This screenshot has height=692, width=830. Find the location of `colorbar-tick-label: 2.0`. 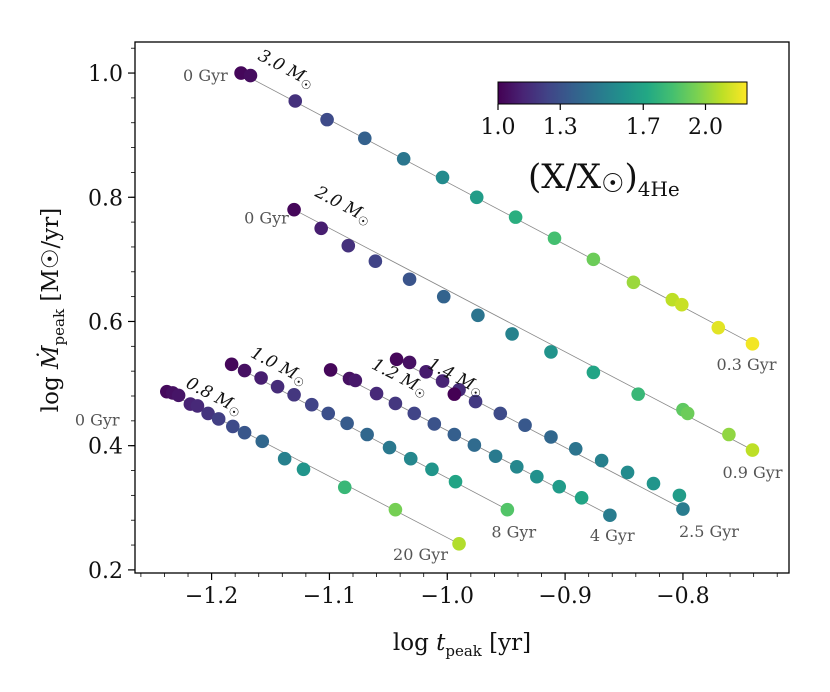

colorbar-tick-label: 2.0 is located at coordinates (705, 127).